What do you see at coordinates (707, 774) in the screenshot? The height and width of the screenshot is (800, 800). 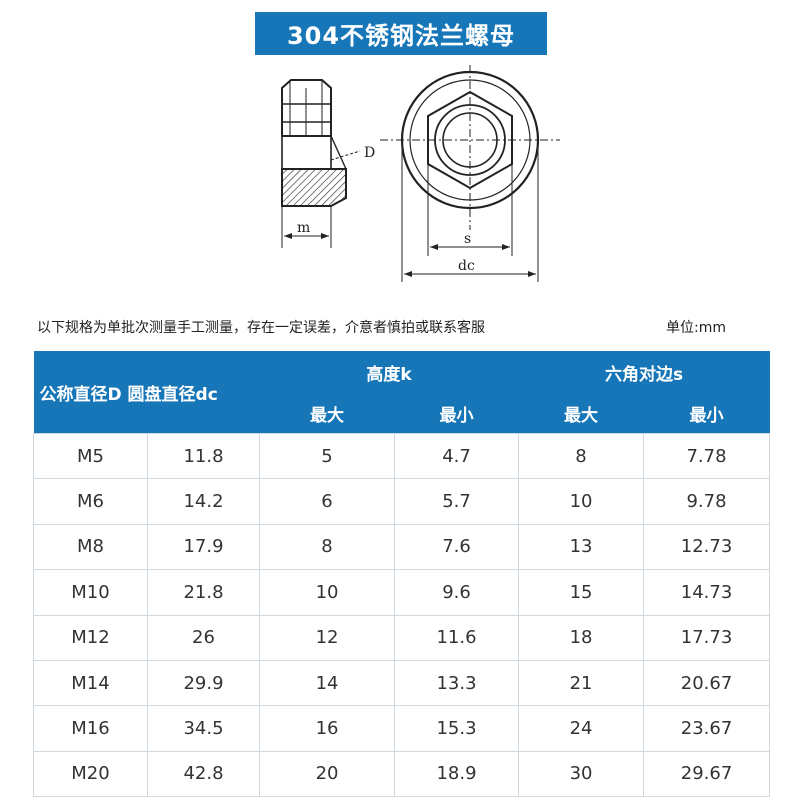 I see `cell-hex-min: 29.67` at bounding box center [707, 774].